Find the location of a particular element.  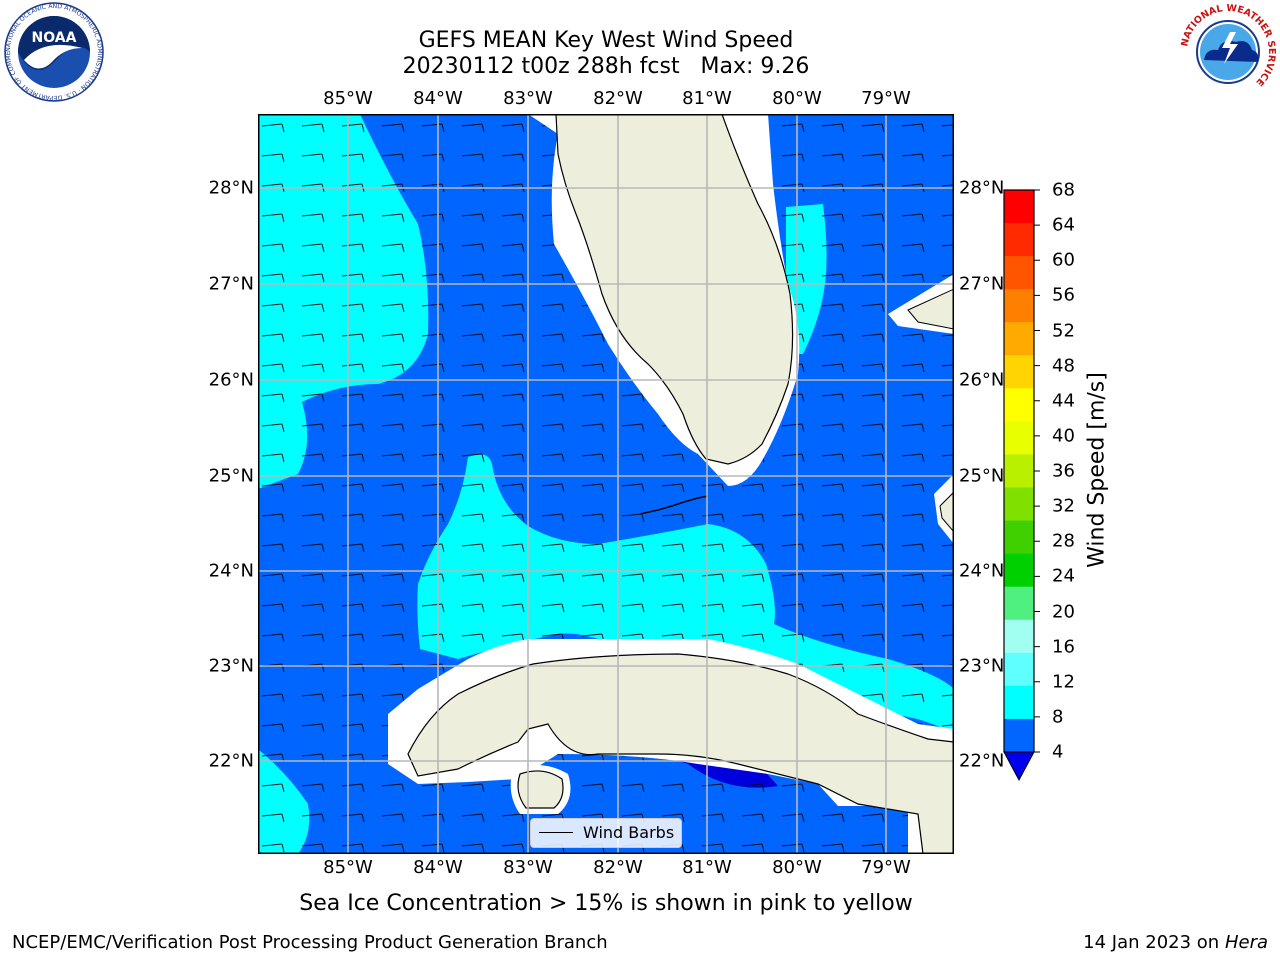

colorbar-tick-label: 40 is located at coordinates (1063, 436).